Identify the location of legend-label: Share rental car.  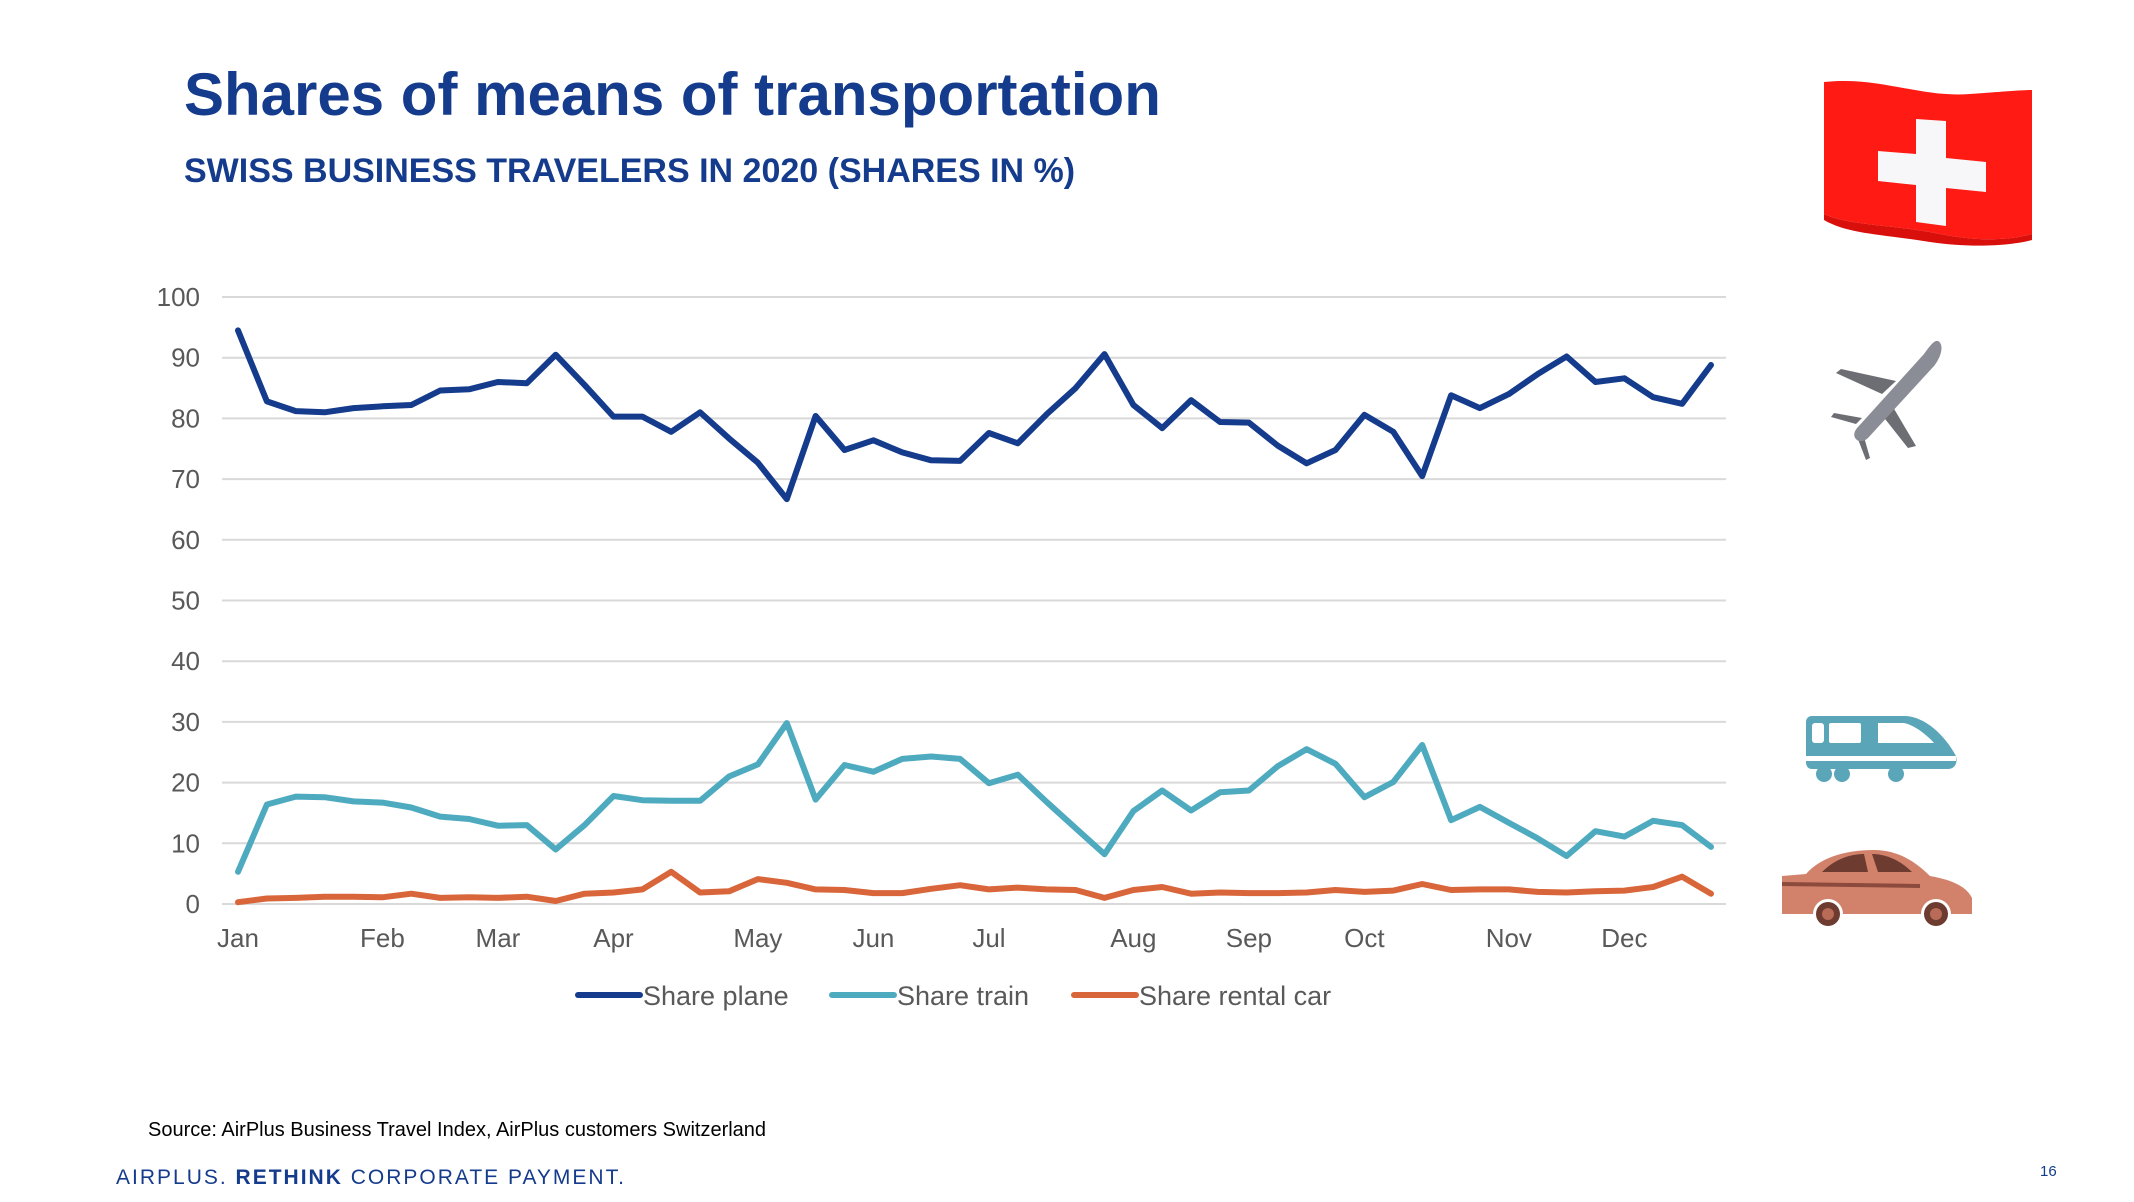
(1235, 996).